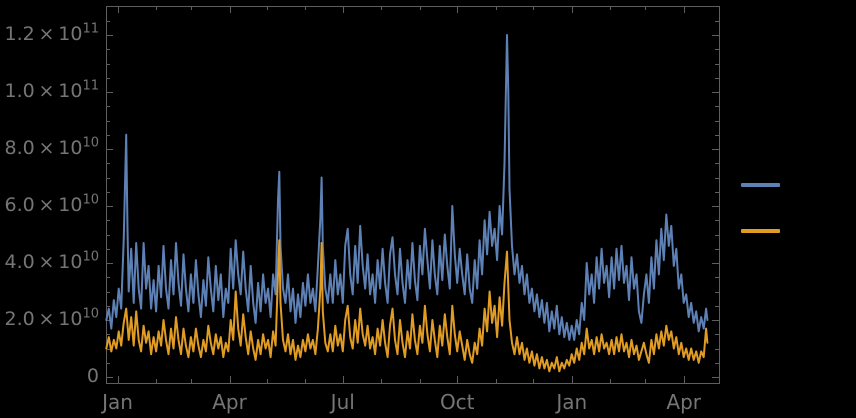  I want to click on y-tick-label: 6.0 × 1010, so click(51, 204).